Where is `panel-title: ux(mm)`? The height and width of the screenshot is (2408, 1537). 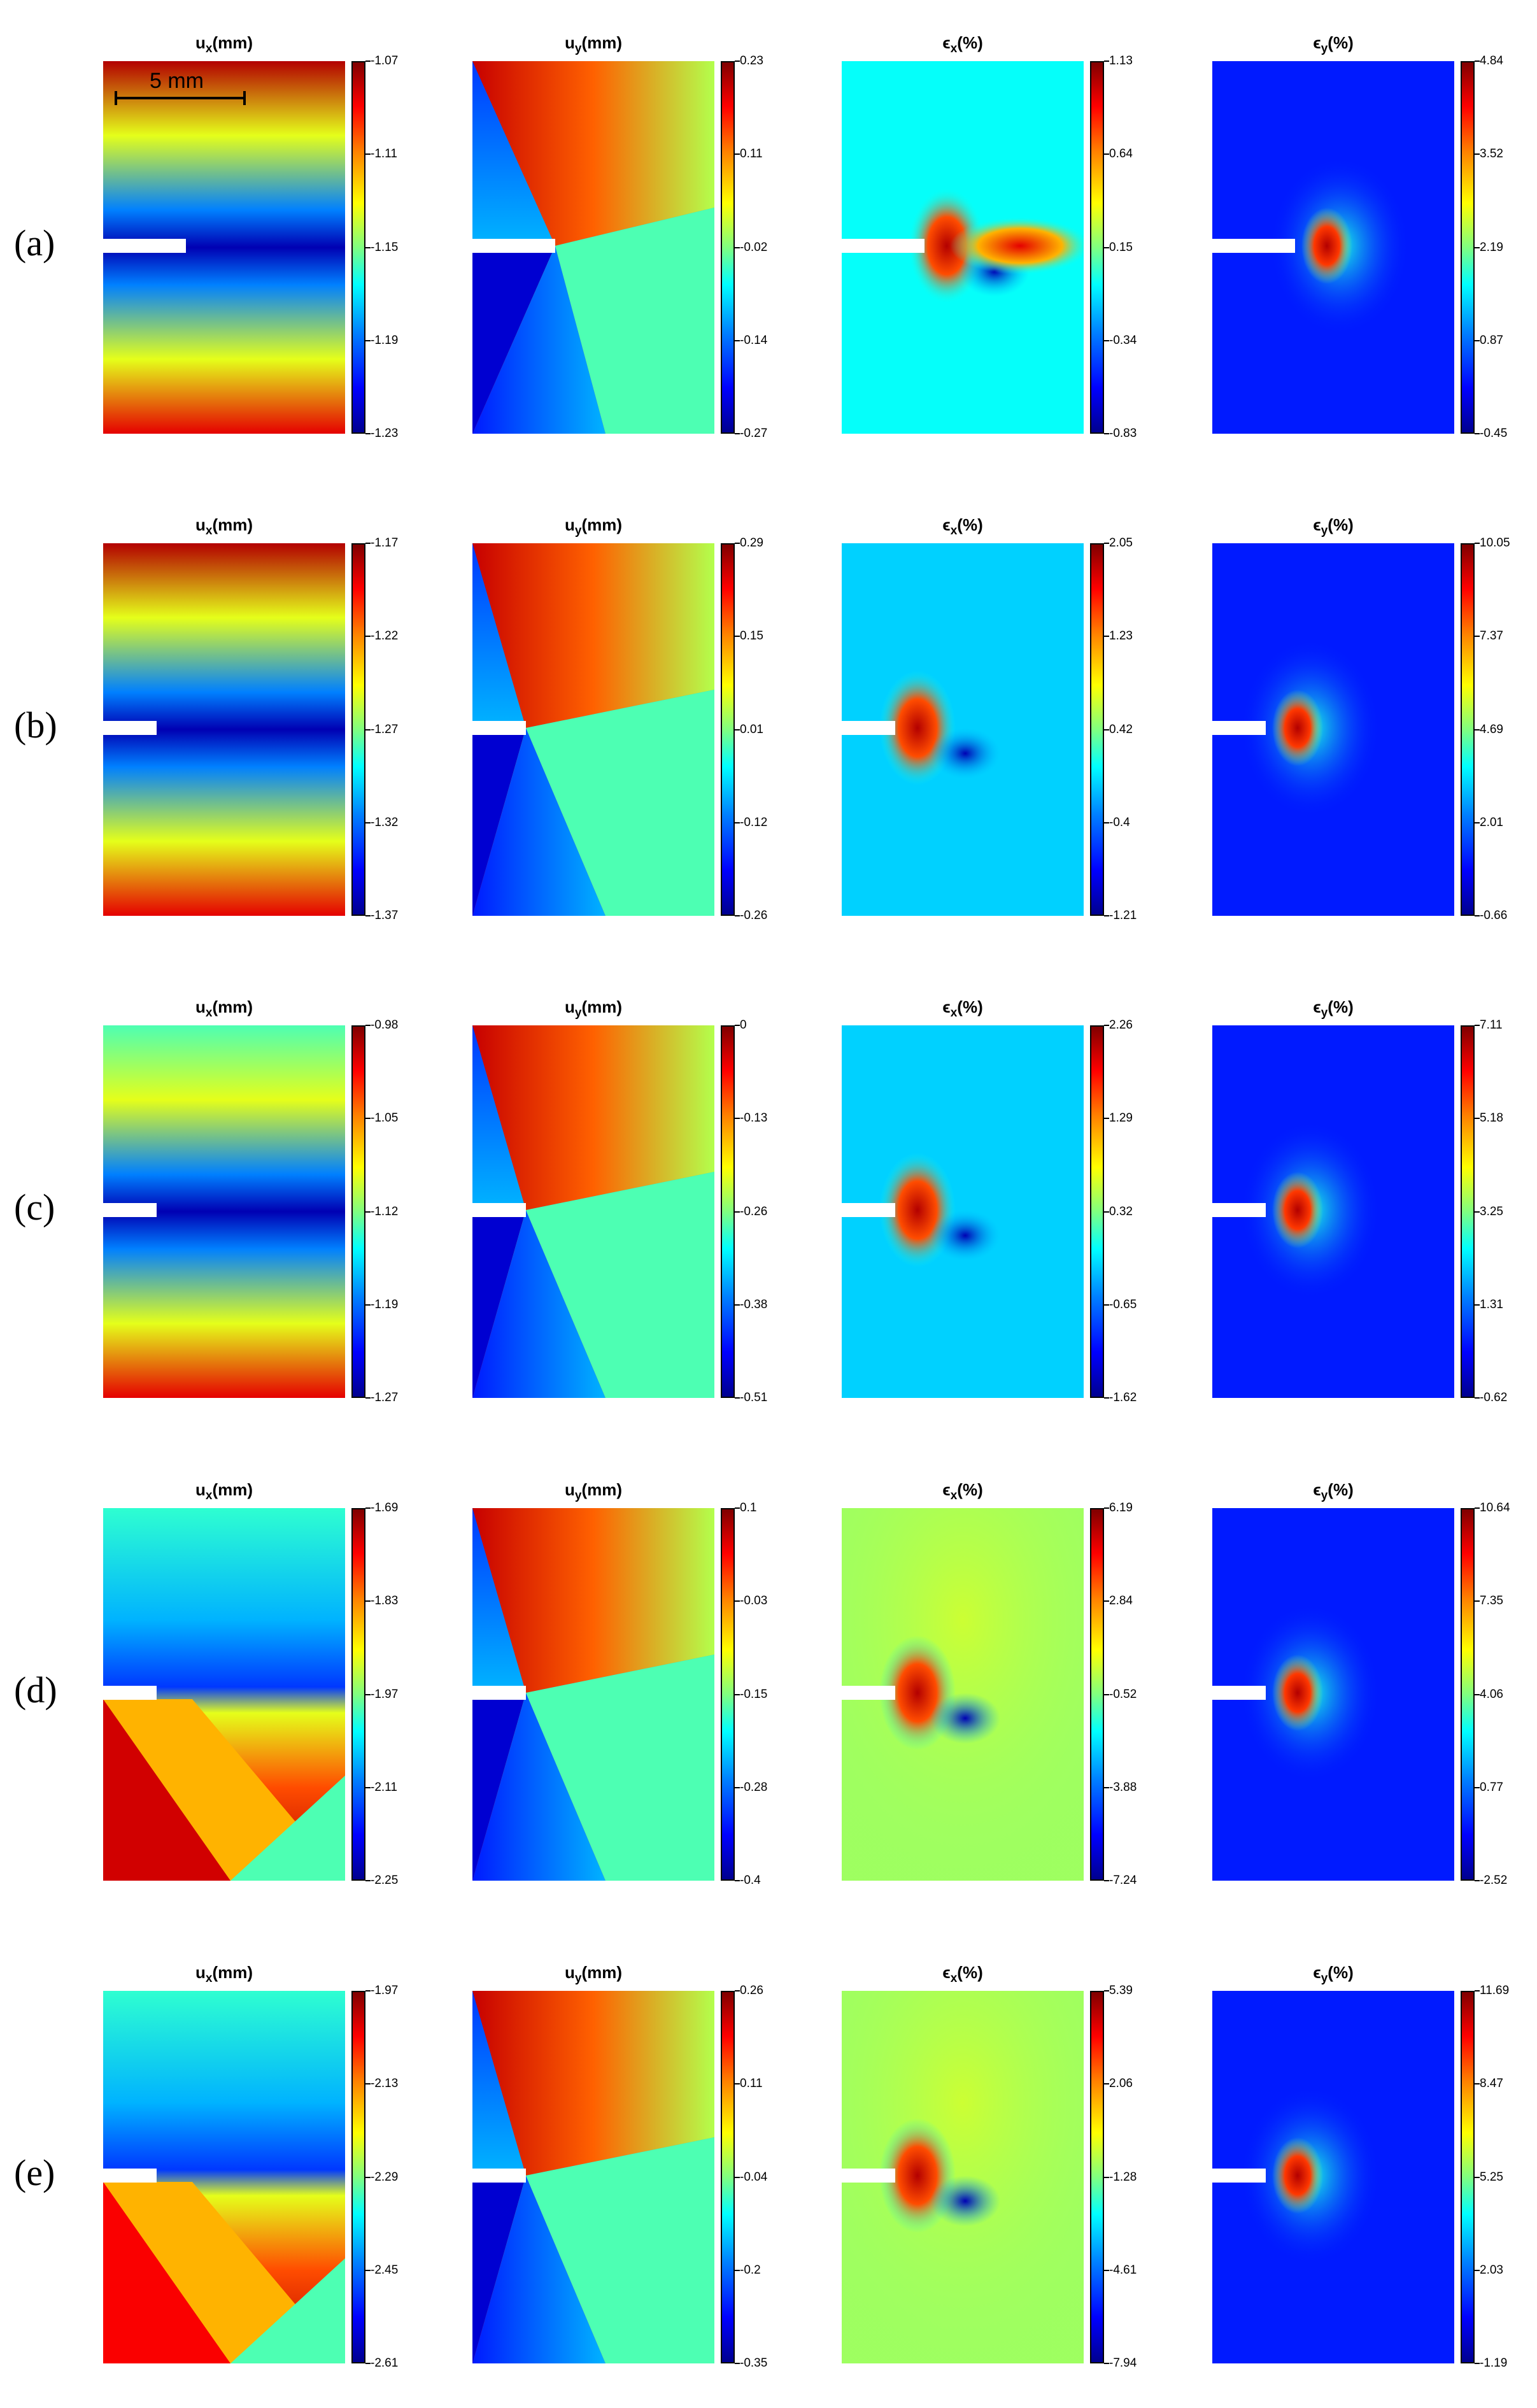
panel-title: ux(mm) is located at coordinates (224, 1974).